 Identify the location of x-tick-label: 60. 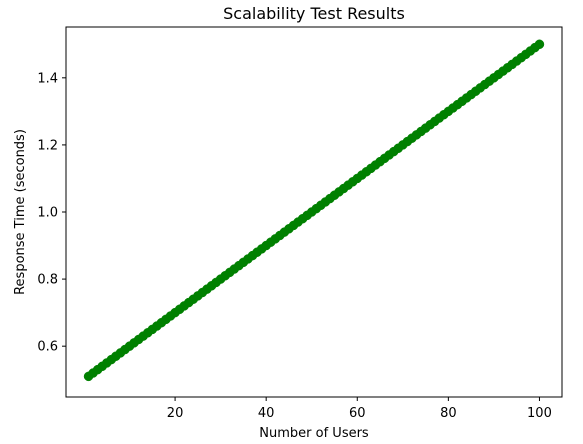
(357, 413).